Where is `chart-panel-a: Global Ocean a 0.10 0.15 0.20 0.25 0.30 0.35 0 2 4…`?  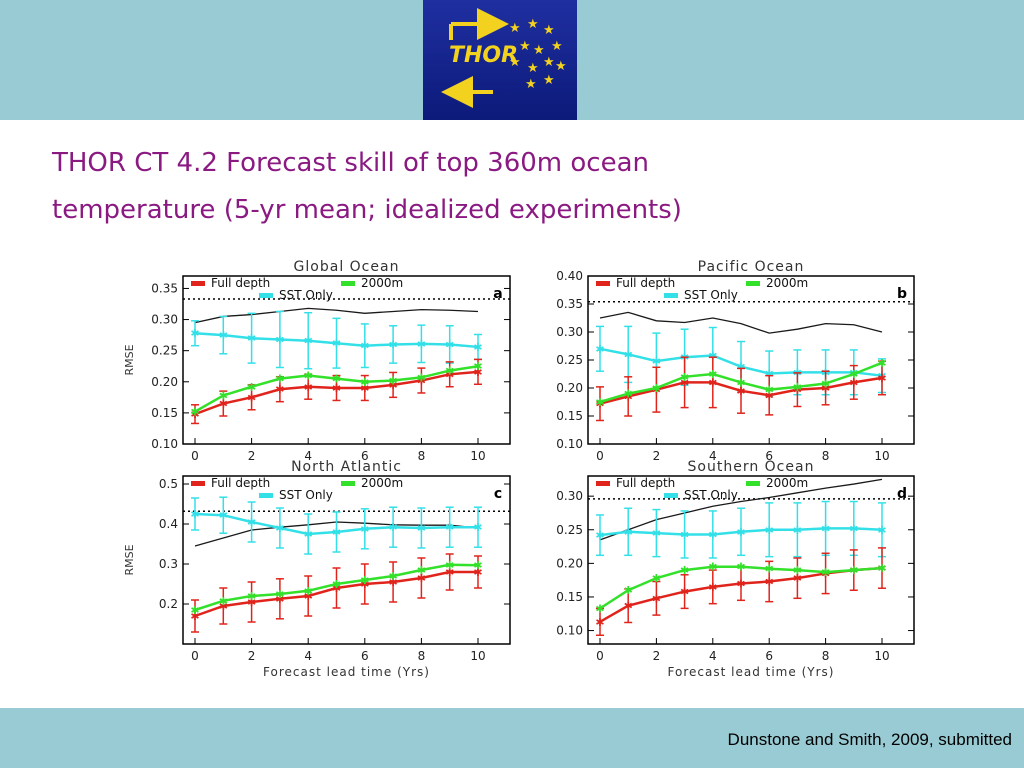 chart-panel-a: Global Ocean a 0.10 0.15 0.20 0.25 0.30 0.35 0 2 4… is located at coordinates (317, 361).